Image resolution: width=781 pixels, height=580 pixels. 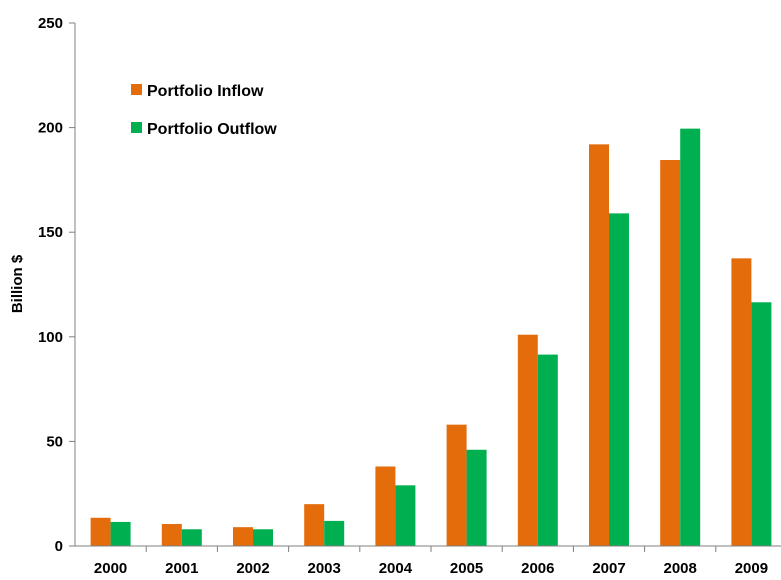 I want to click on x-tick-label: 2003, so click(x=324, y=568).